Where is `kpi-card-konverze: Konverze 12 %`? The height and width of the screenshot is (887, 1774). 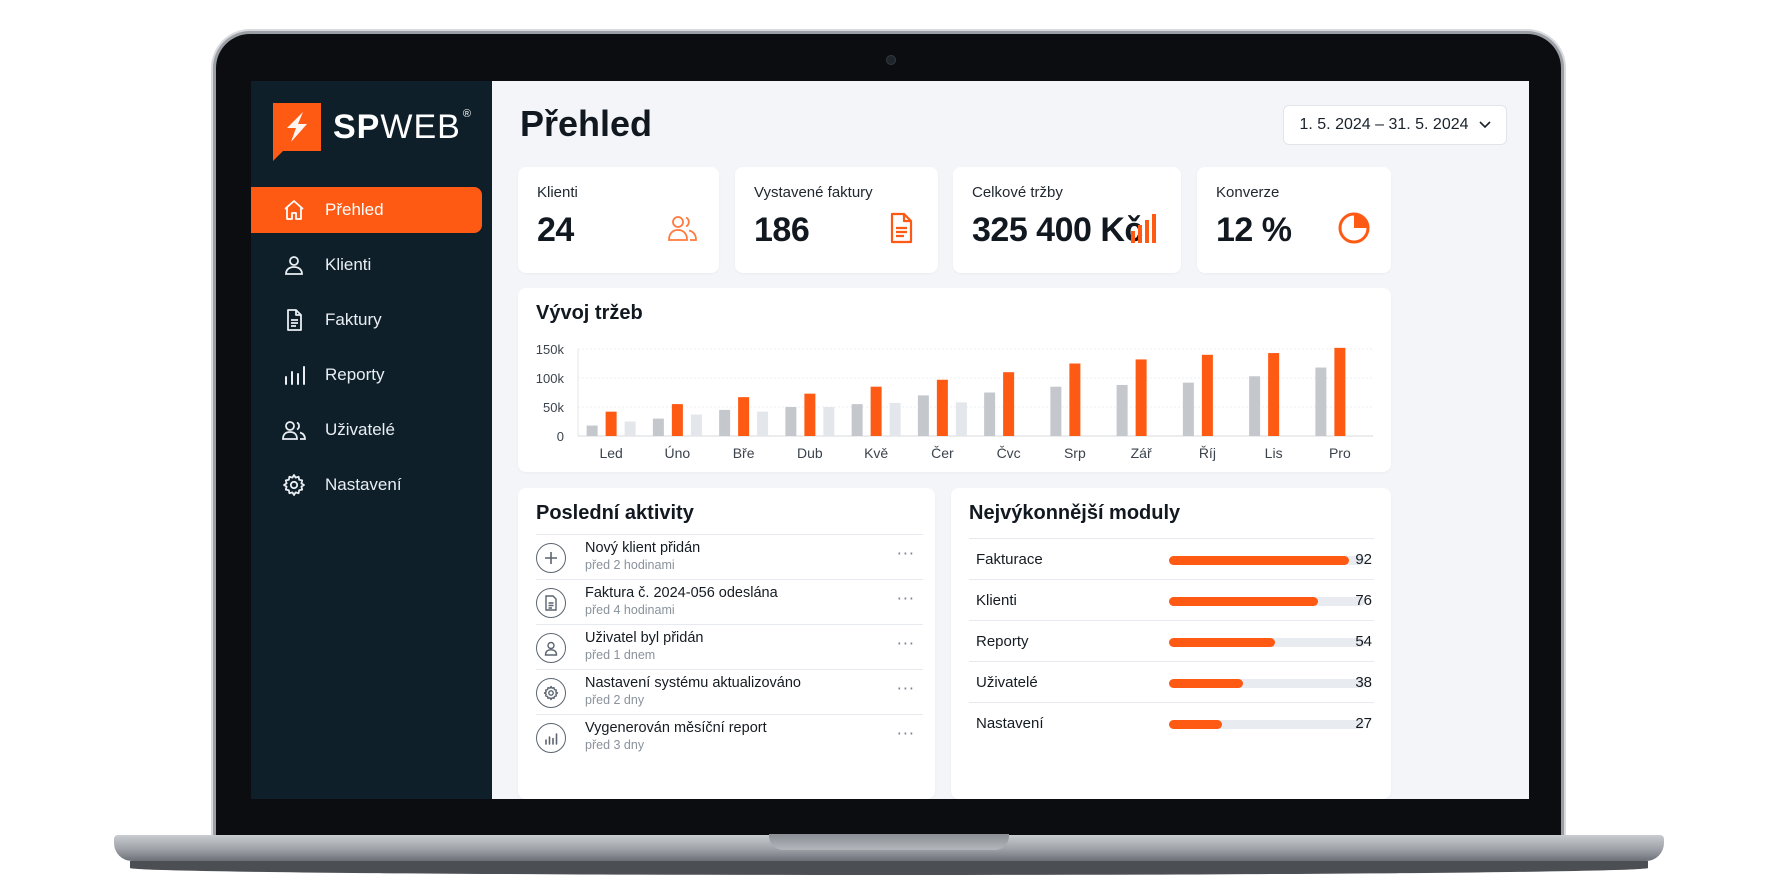 kpi-card-konverze: Konverze 12 % is located at coordinates (1294, 220).